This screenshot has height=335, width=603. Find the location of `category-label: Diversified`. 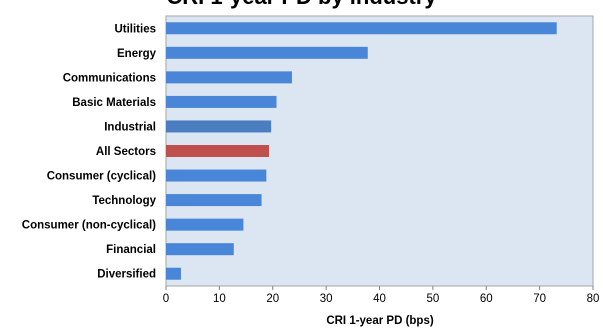

category-label: Diversified is located at coordinates (126, 275).